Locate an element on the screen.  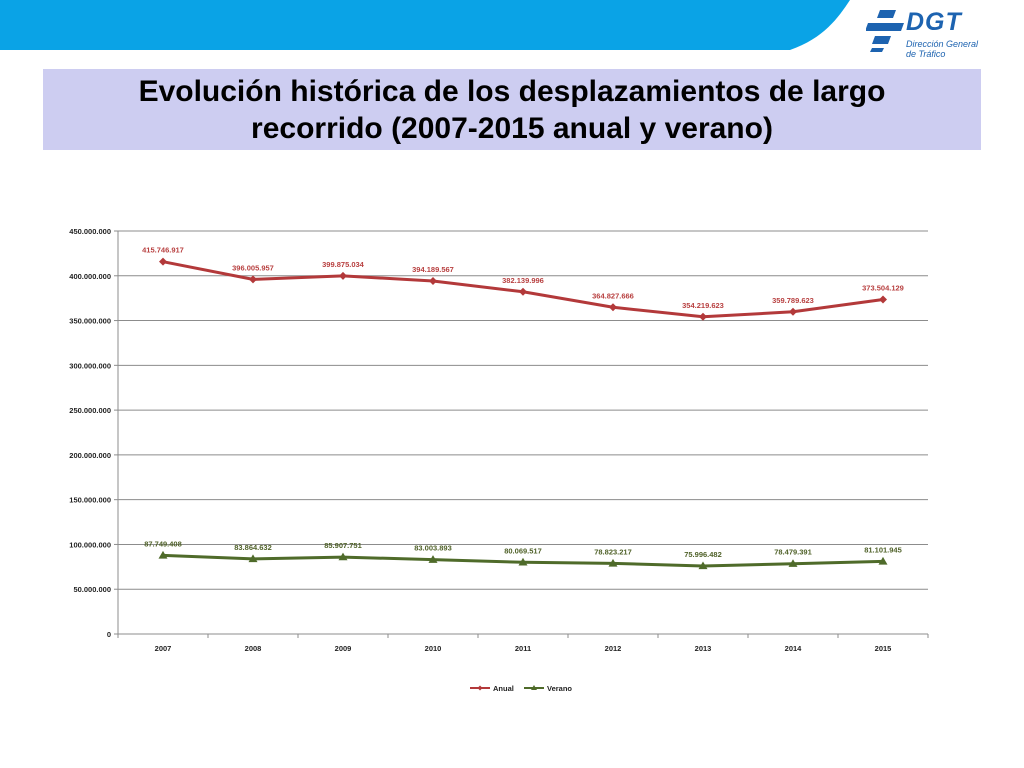
x-tick-label-2010: 2010 is located at coordinates (433, 648).